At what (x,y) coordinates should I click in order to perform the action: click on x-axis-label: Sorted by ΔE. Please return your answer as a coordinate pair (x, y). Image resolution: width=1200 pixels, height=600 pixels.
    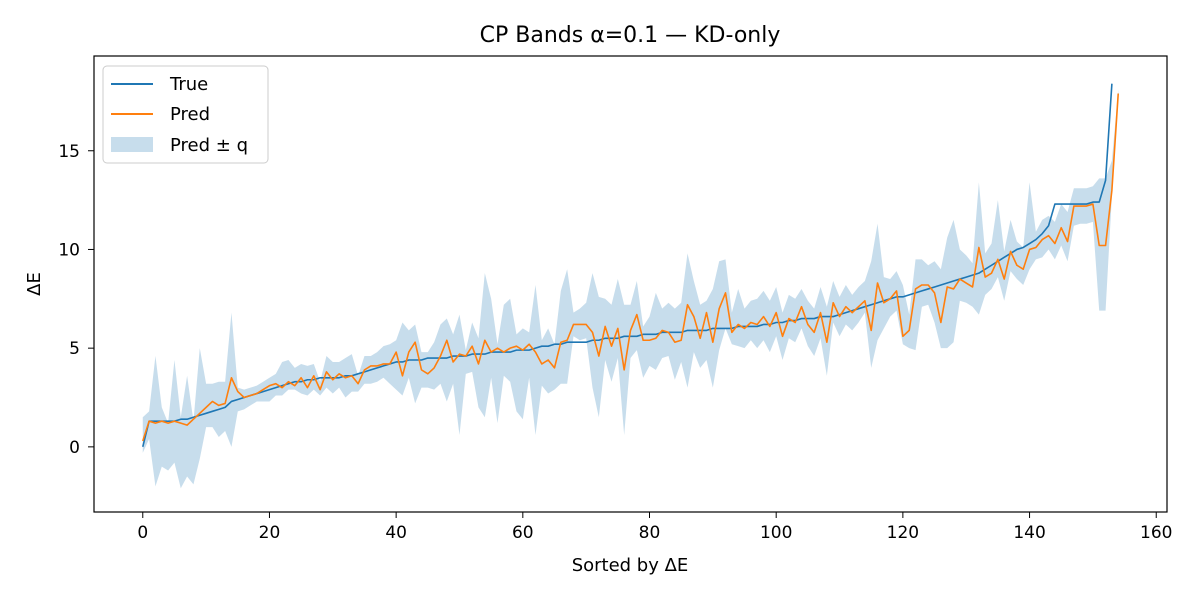
    Looking at the image, I should click on (630, 565).